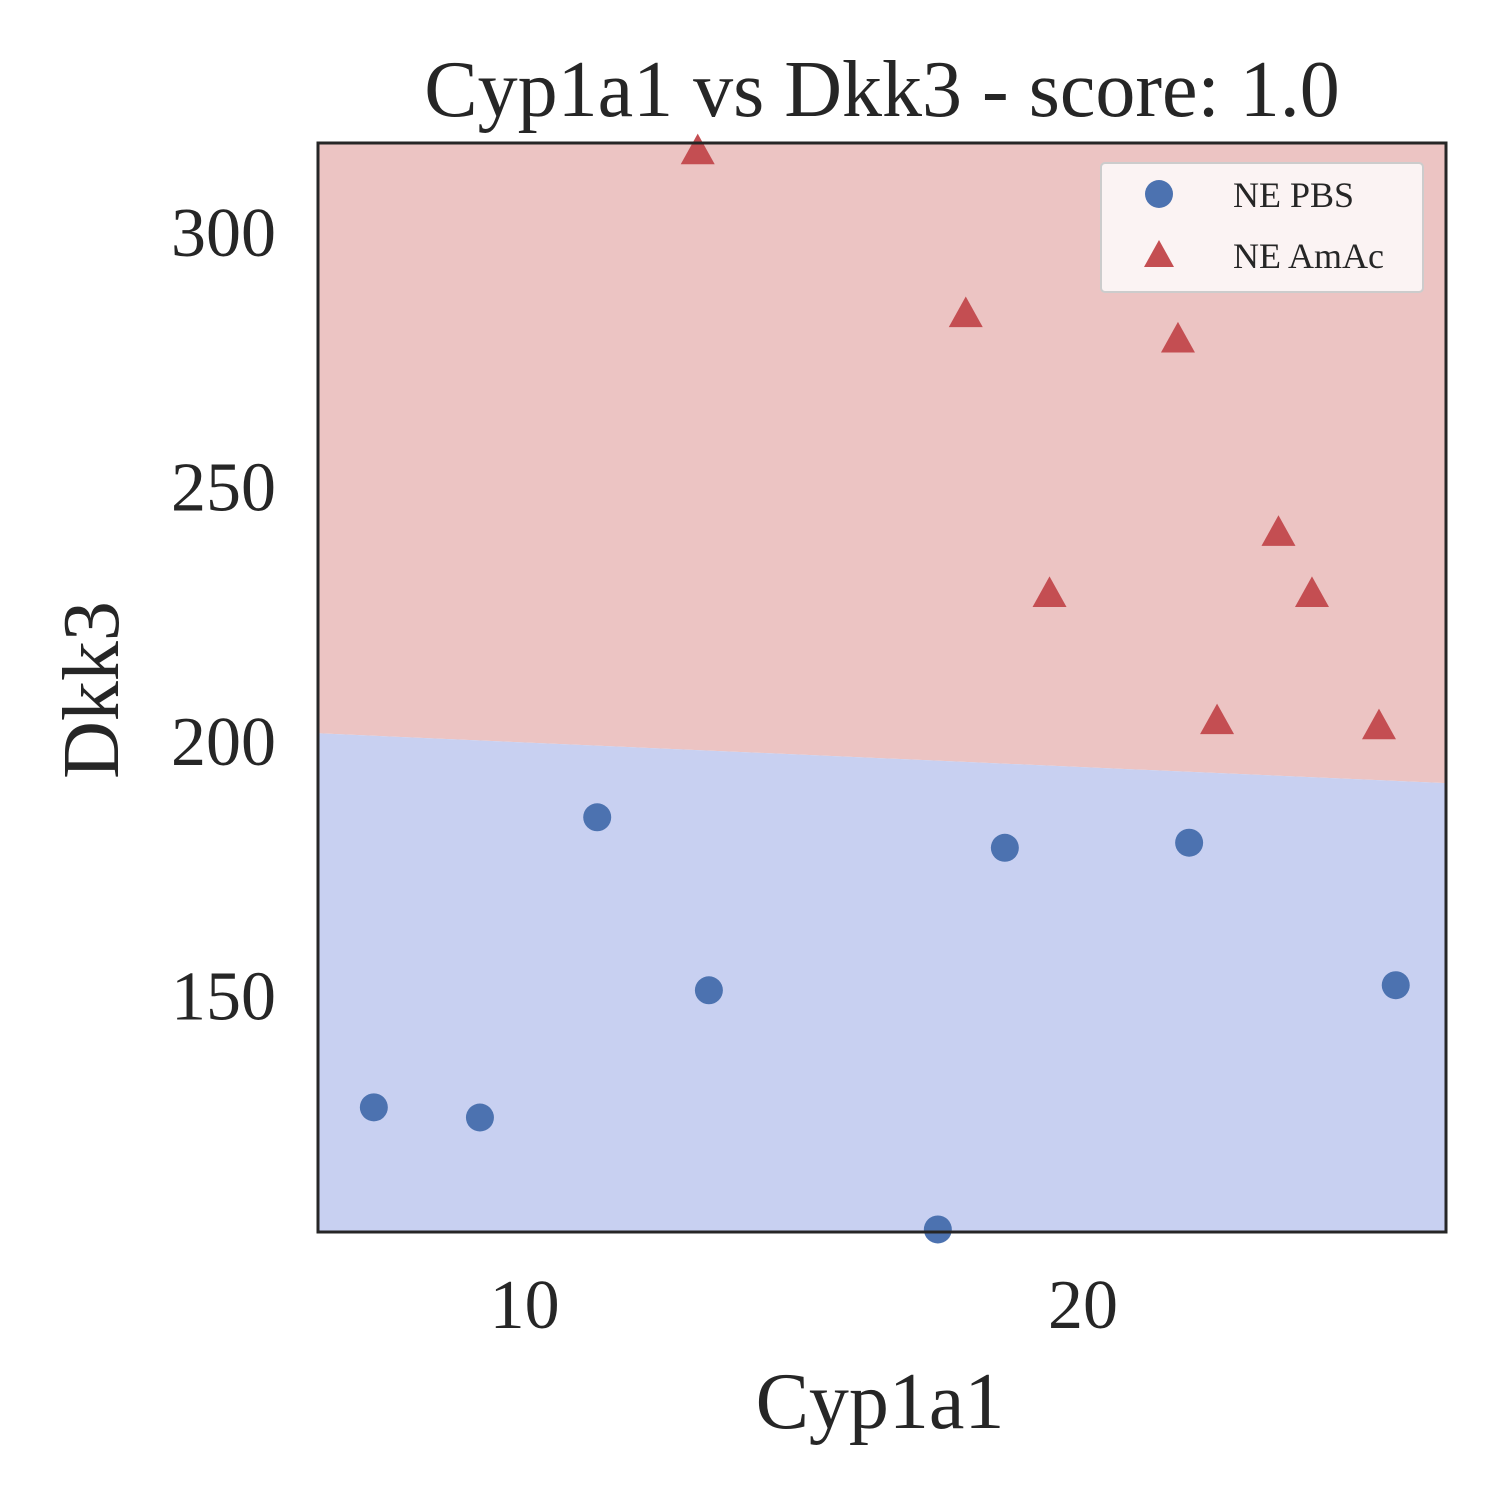 This screenshot has height=1500, width=1500. Describe the element at coordinates (1083, 1305) in the screenshot. I see `x-tick-label: 20` at that location.